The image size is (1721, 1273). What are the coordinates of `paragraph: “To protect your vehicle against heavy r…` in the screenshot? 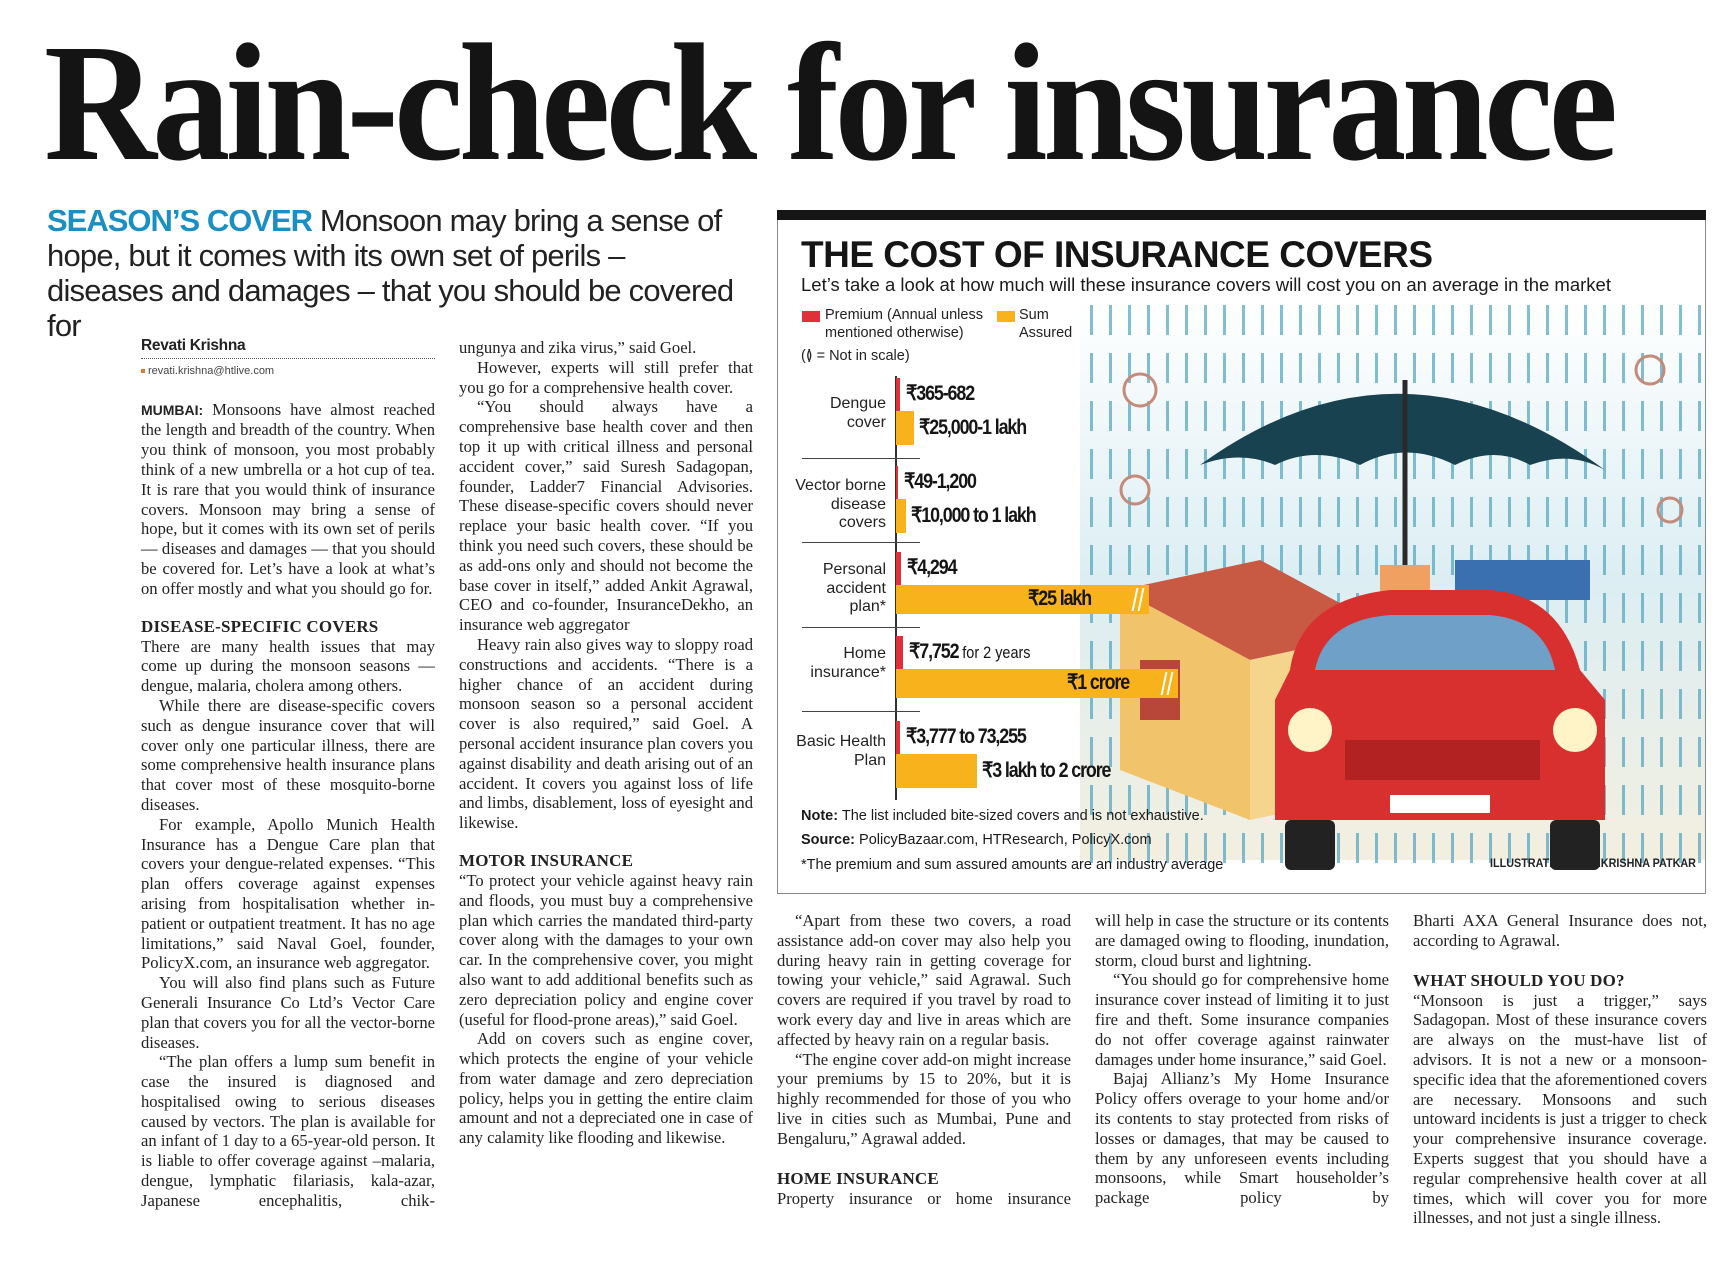 It's located at (606, 949).